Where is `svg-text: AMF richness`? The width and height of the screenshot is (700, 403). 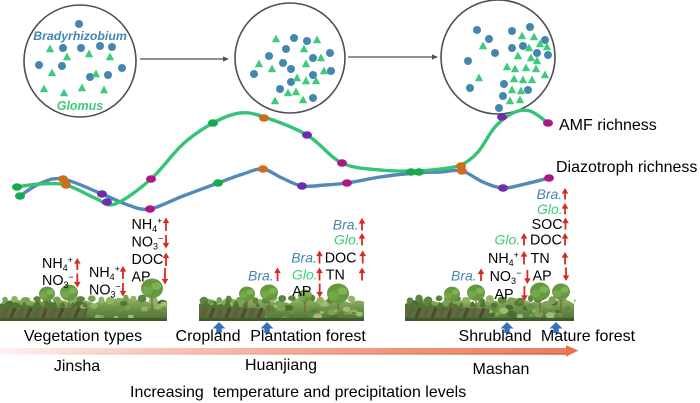 svg-text: AMF richness is located at coordinates (608, 125).